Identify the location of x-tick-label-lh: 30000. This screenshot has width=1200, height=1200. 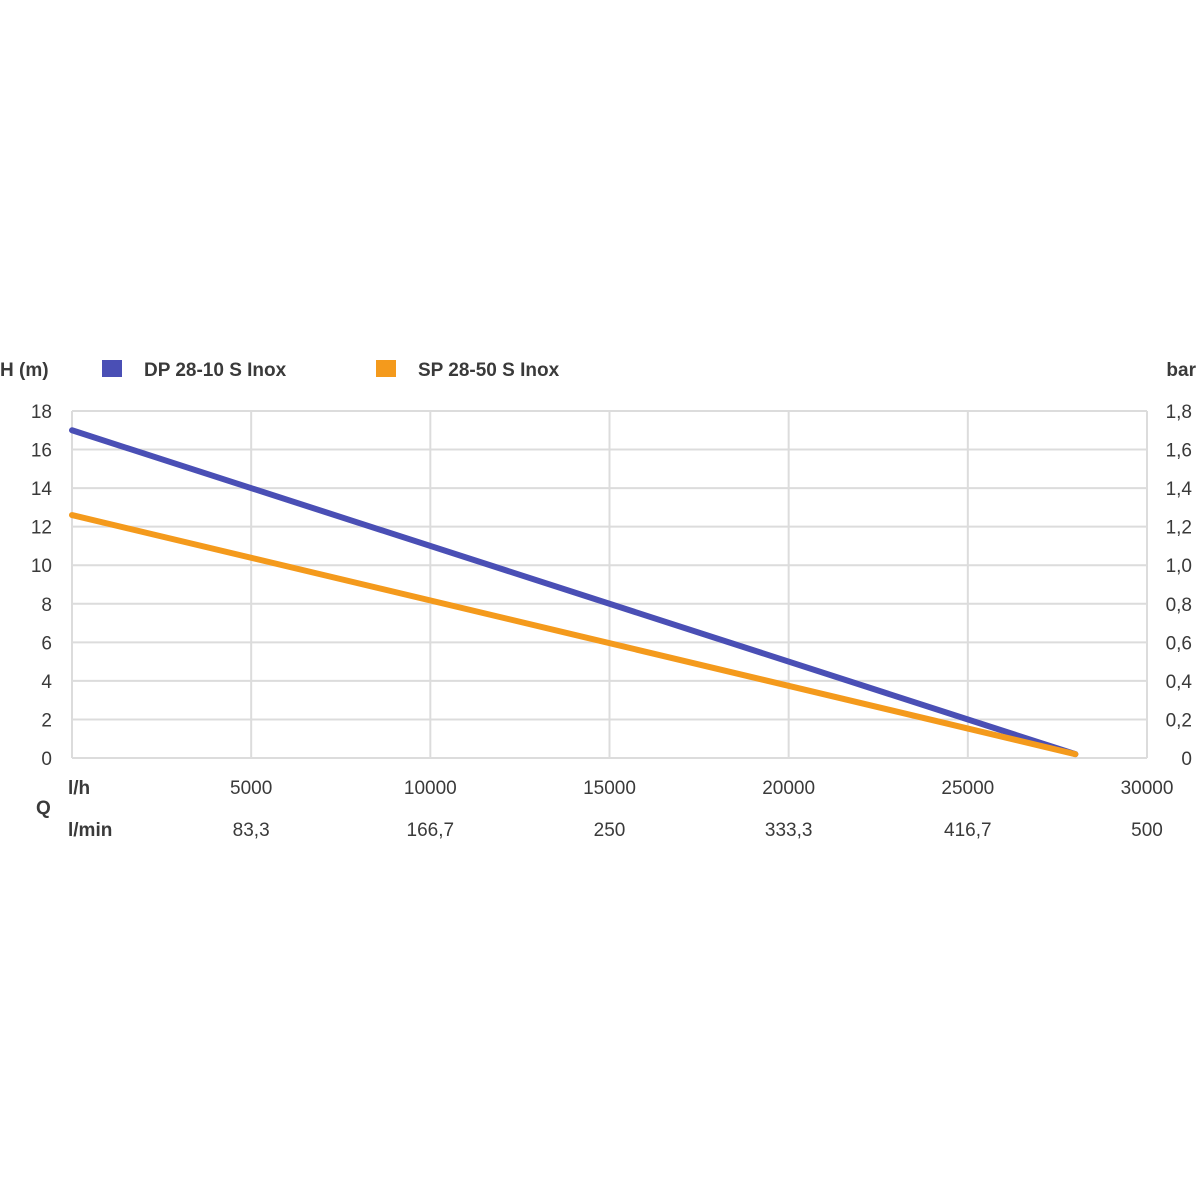
(1147, 788).